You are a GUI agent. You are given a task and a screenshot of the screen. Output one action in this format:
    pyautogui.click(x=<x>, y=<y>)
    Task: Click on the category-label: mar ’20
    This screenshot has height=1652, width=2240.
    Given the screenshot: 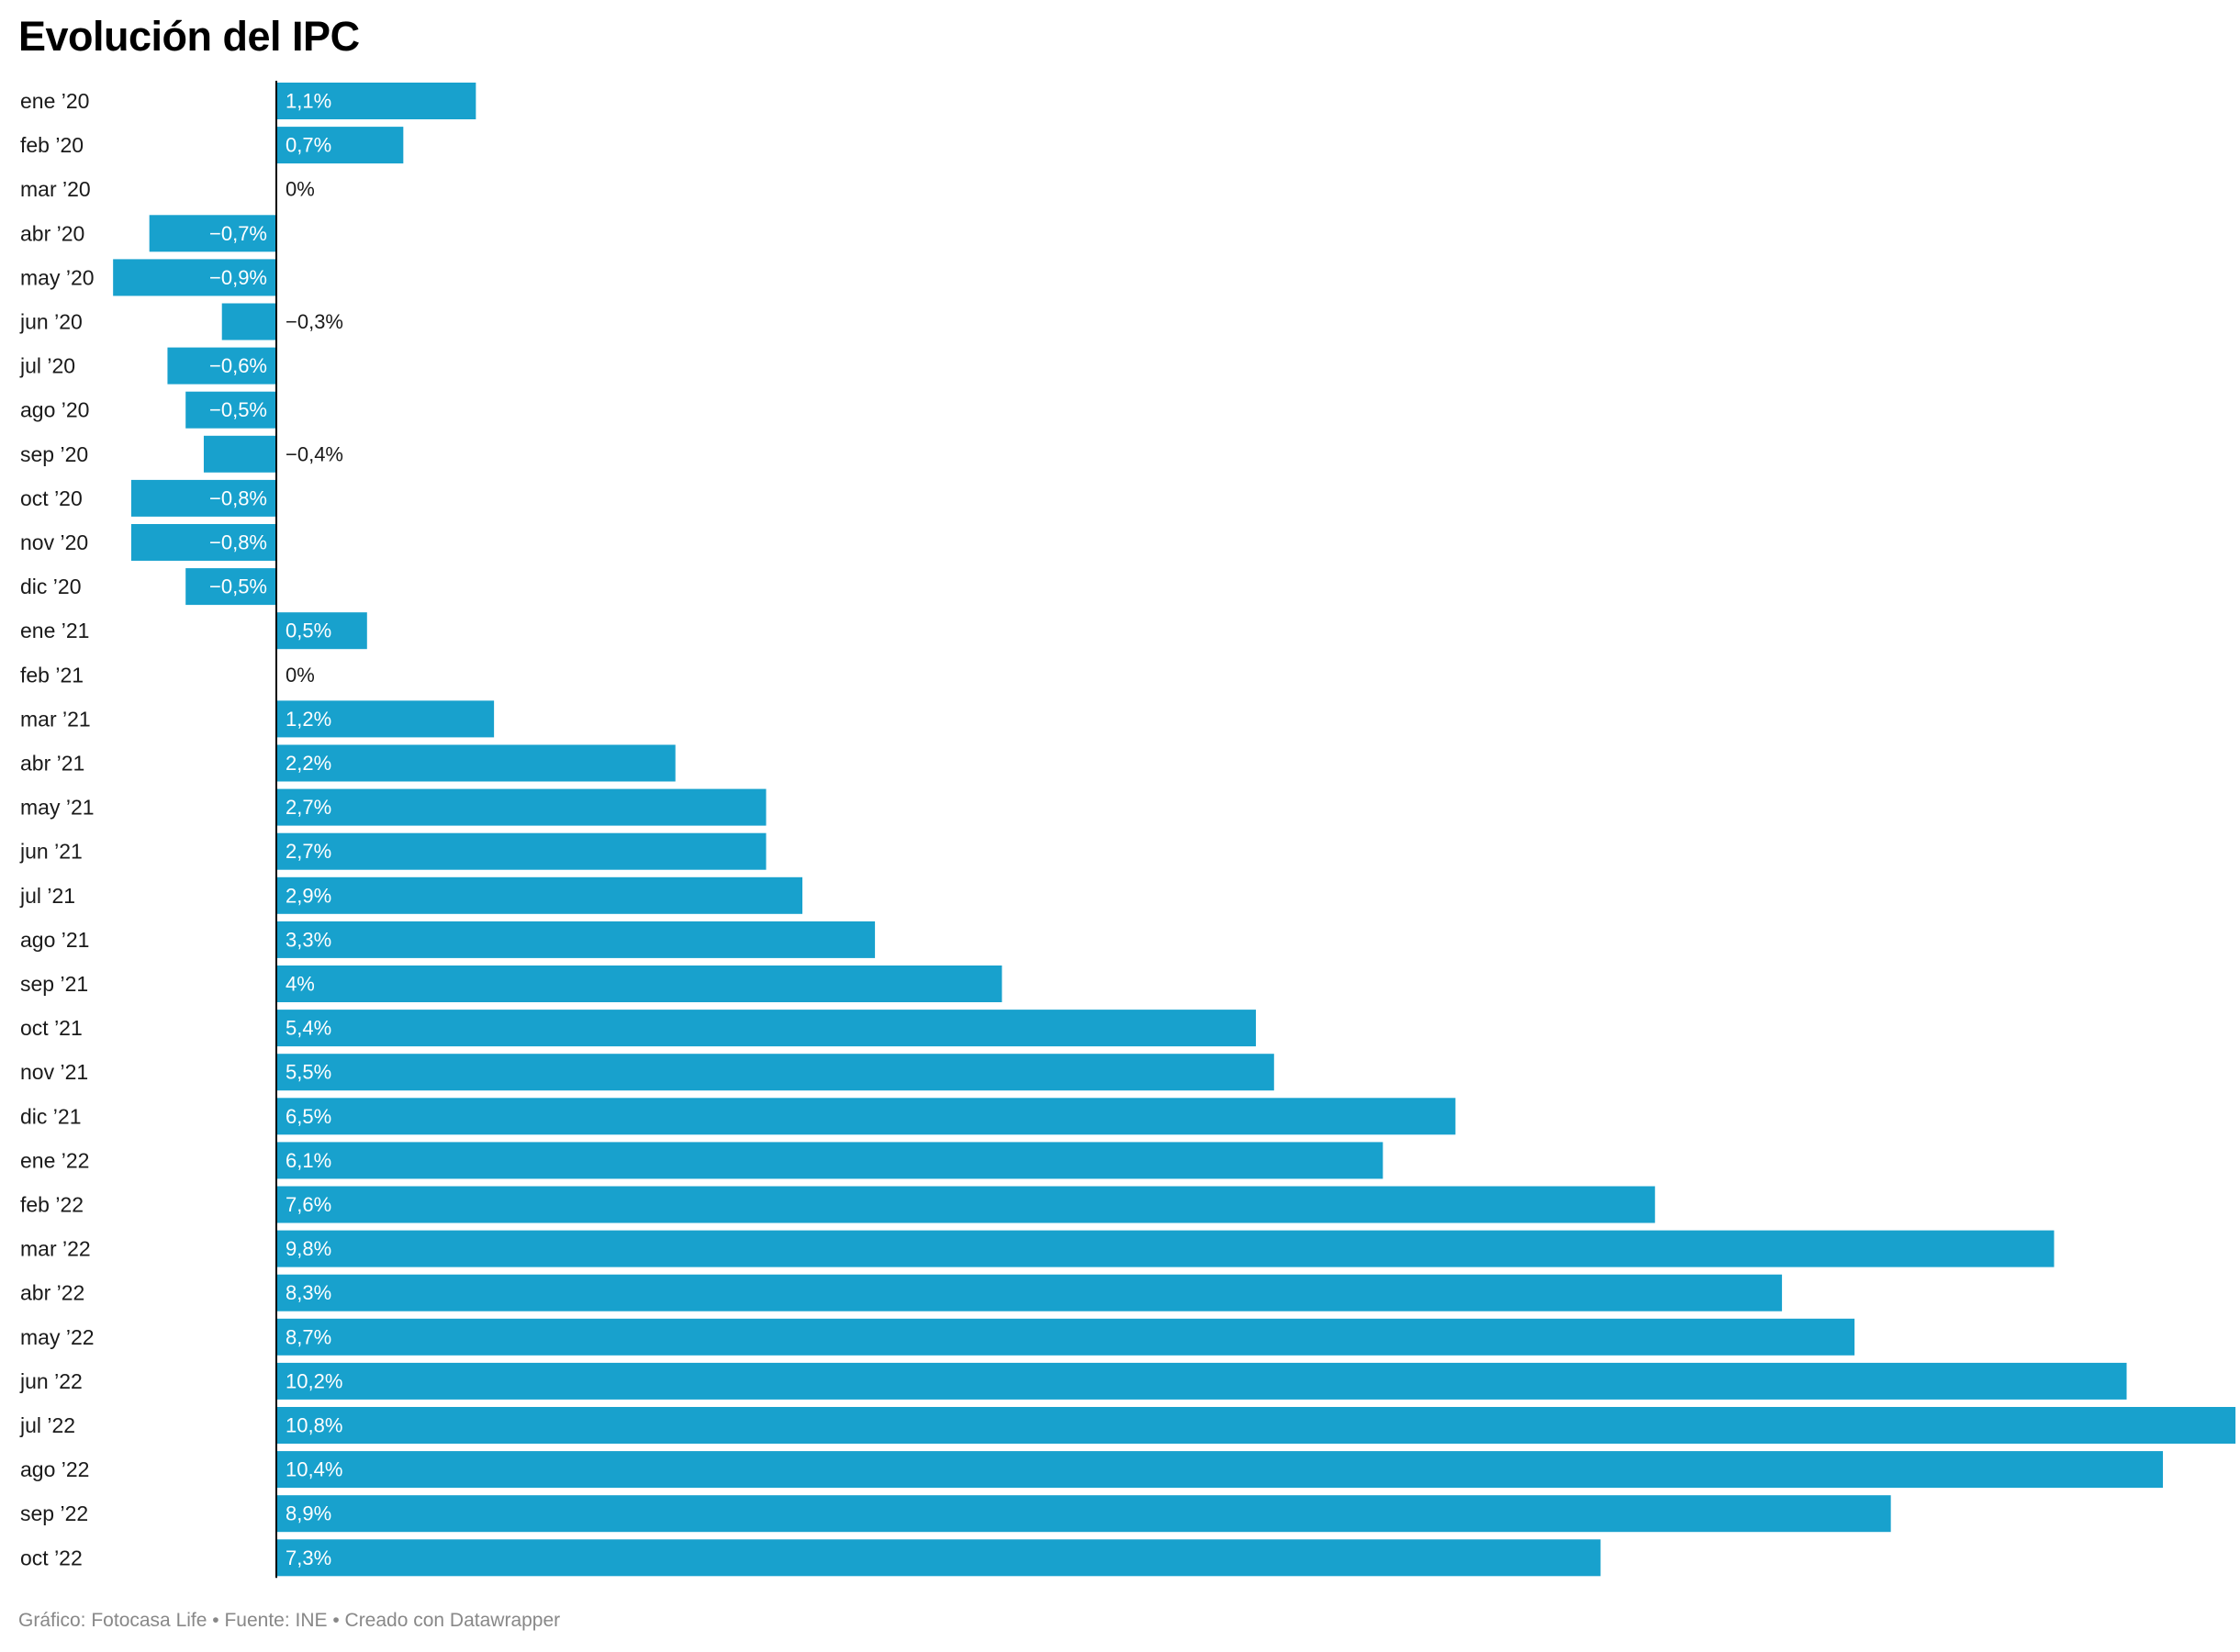 What is the action you would take?
    pyautogui.click(x=55, y=189)
    